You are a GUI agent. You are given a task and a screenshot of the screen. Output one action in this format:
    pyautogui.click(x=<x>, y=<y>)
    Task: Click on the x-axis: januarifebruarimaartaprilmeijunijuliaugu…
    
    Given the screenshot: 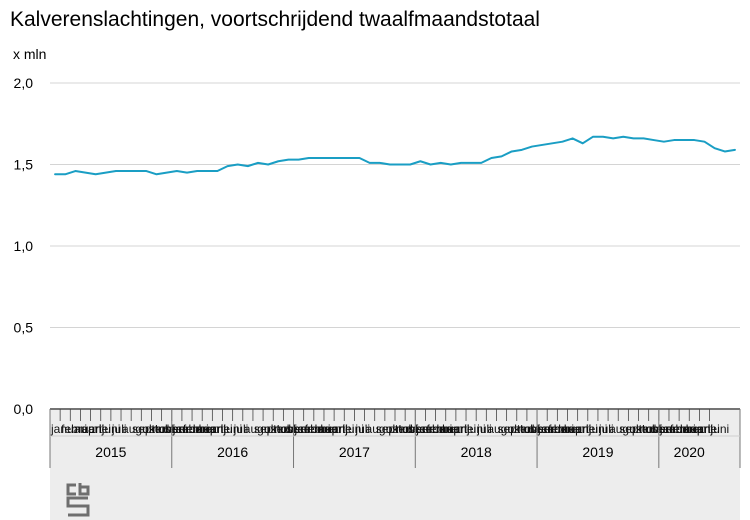 What is the action you would take?
    pyautogui.click(x=395, y=438)
    